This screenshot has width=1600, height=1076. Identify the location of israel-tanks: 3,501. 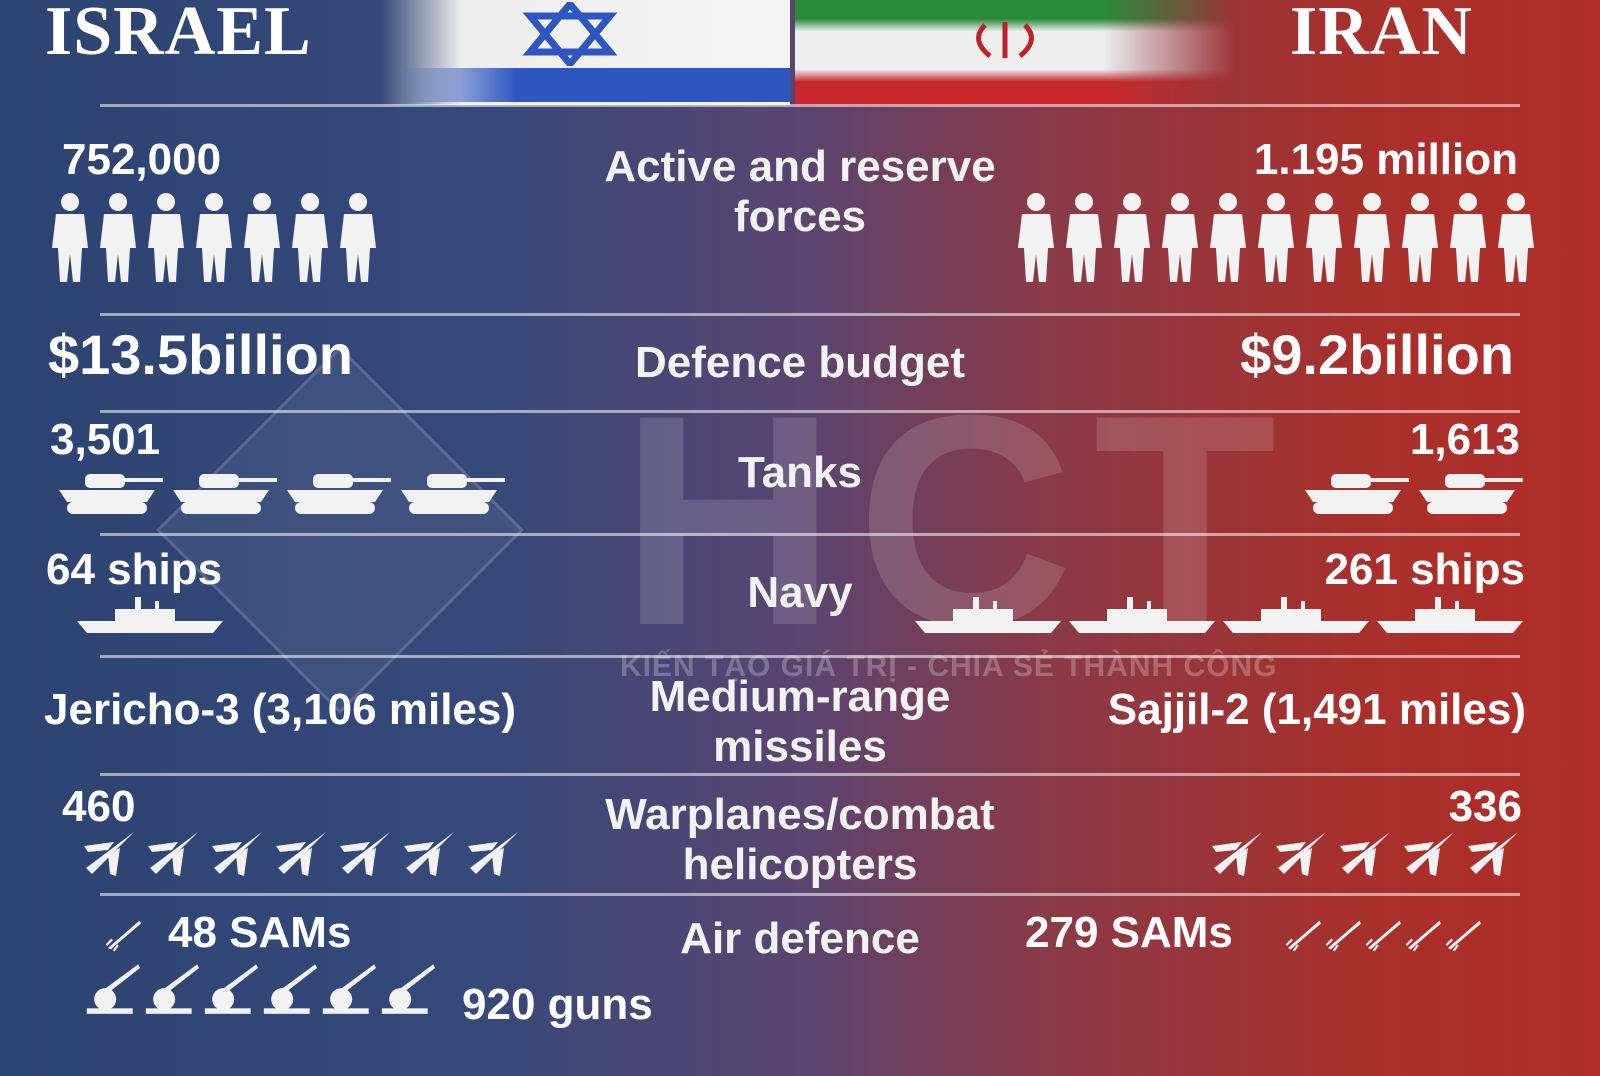
(105, 439).